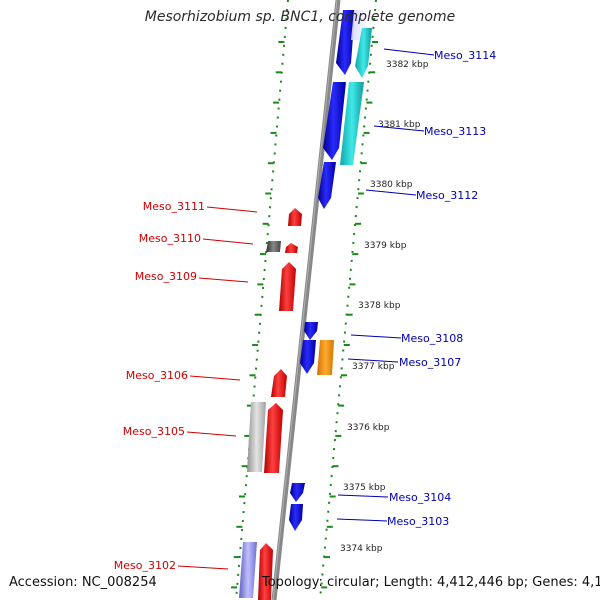 Image resolution: width=600 pixels, height=600 pixels. I want to click on kbp-label: 3379 kbp, so click(385, 246).